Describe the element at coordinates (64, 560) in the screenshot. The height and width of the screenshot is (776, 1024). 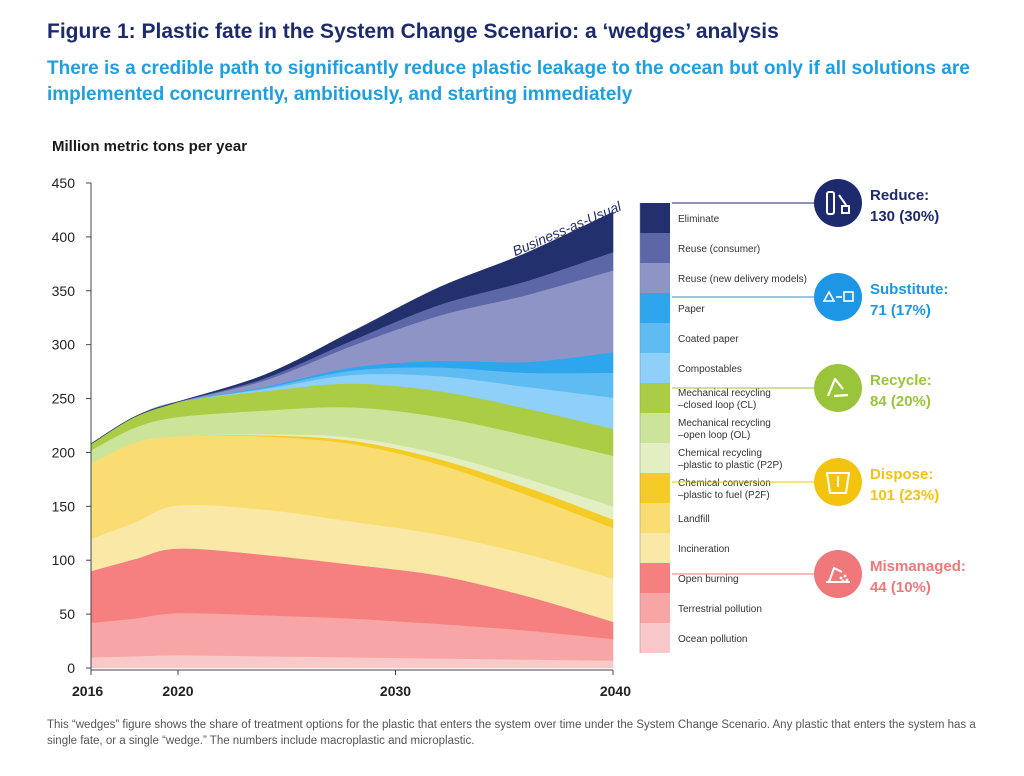
I see `y-tick-label: 100` at that location.